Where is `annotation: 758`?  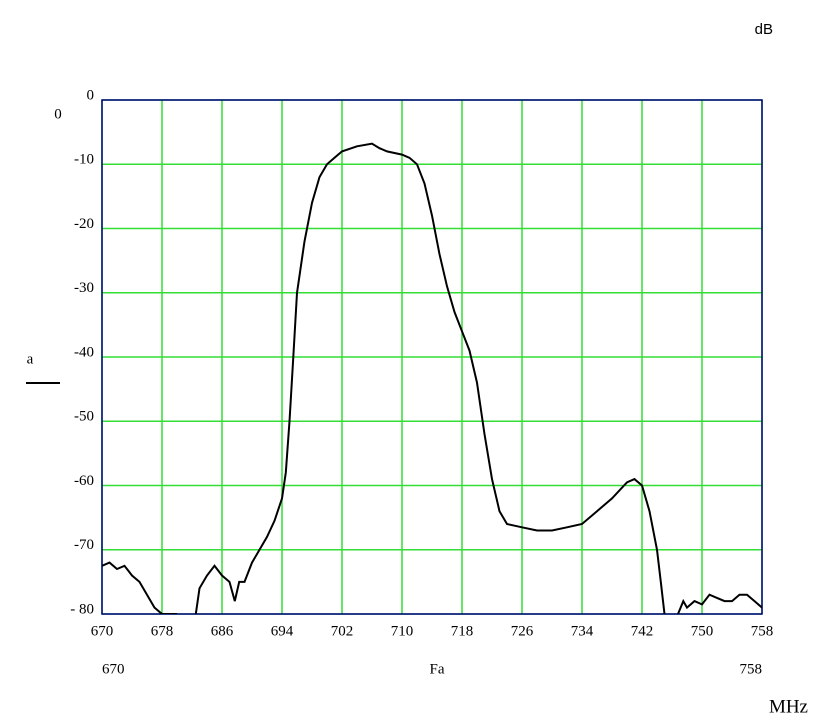 annotation: 758 is located at coordinates (751, 669).